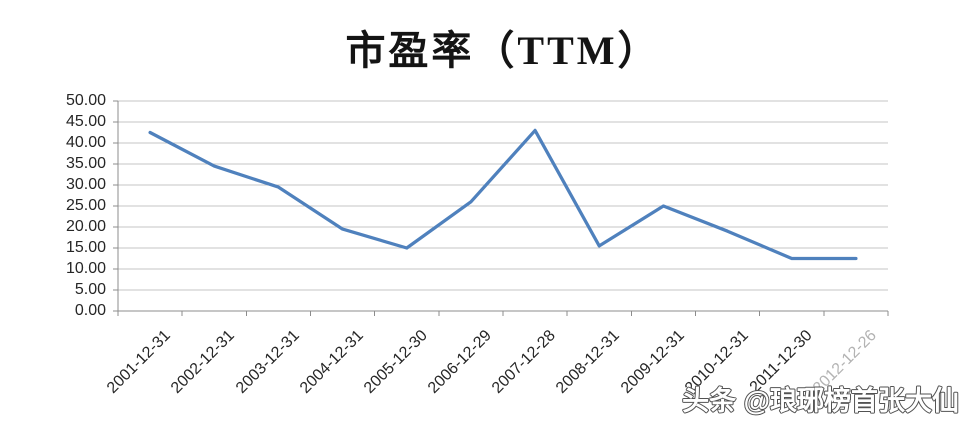  Describe the element at coordinates (395, 362) in the screenshot. I see `x-axis-tick-label: 2005-12-30` at that location.